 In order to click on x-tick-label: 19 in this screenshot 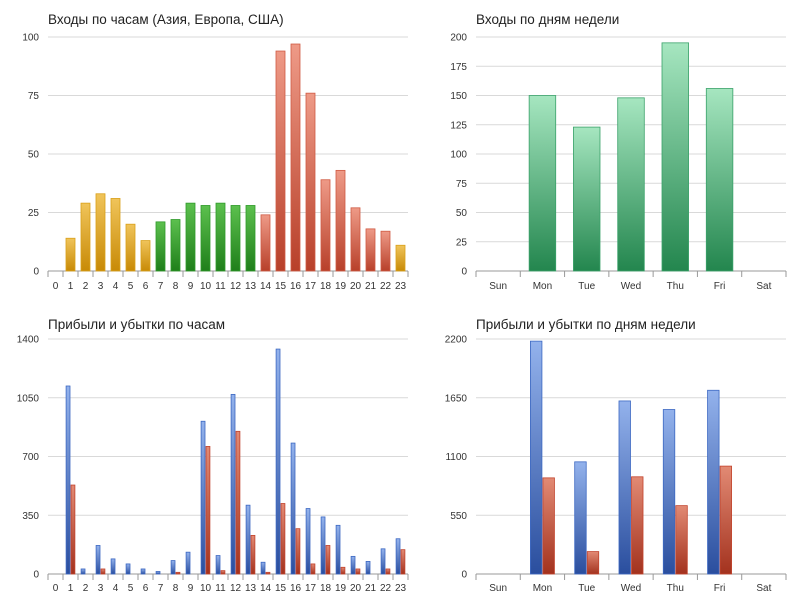, I will do `click(341, 588)`.